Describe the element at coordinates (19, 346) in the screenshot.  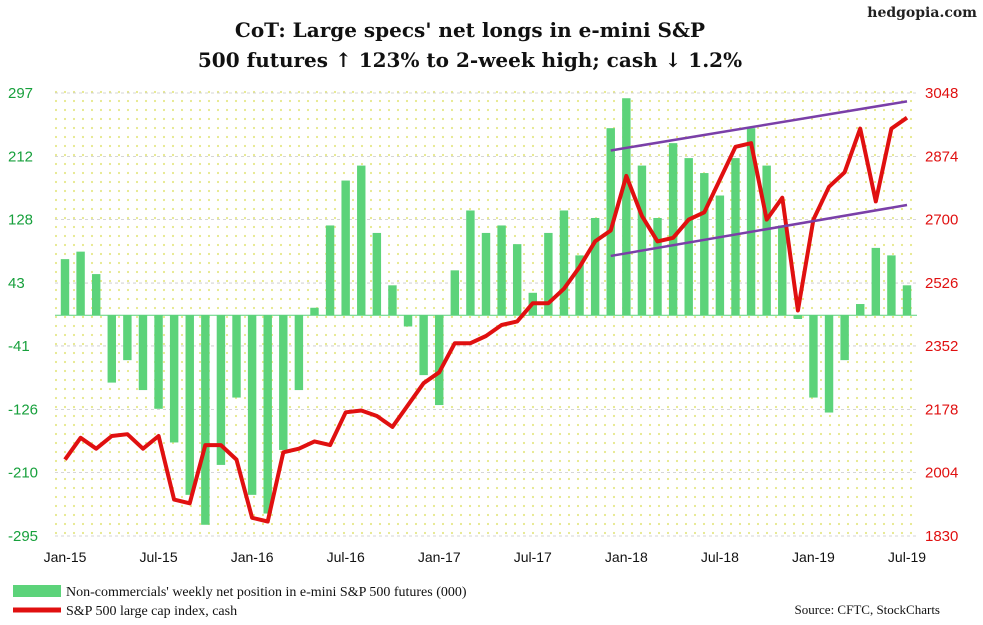
I see `left-tick-label: -41` at that location.